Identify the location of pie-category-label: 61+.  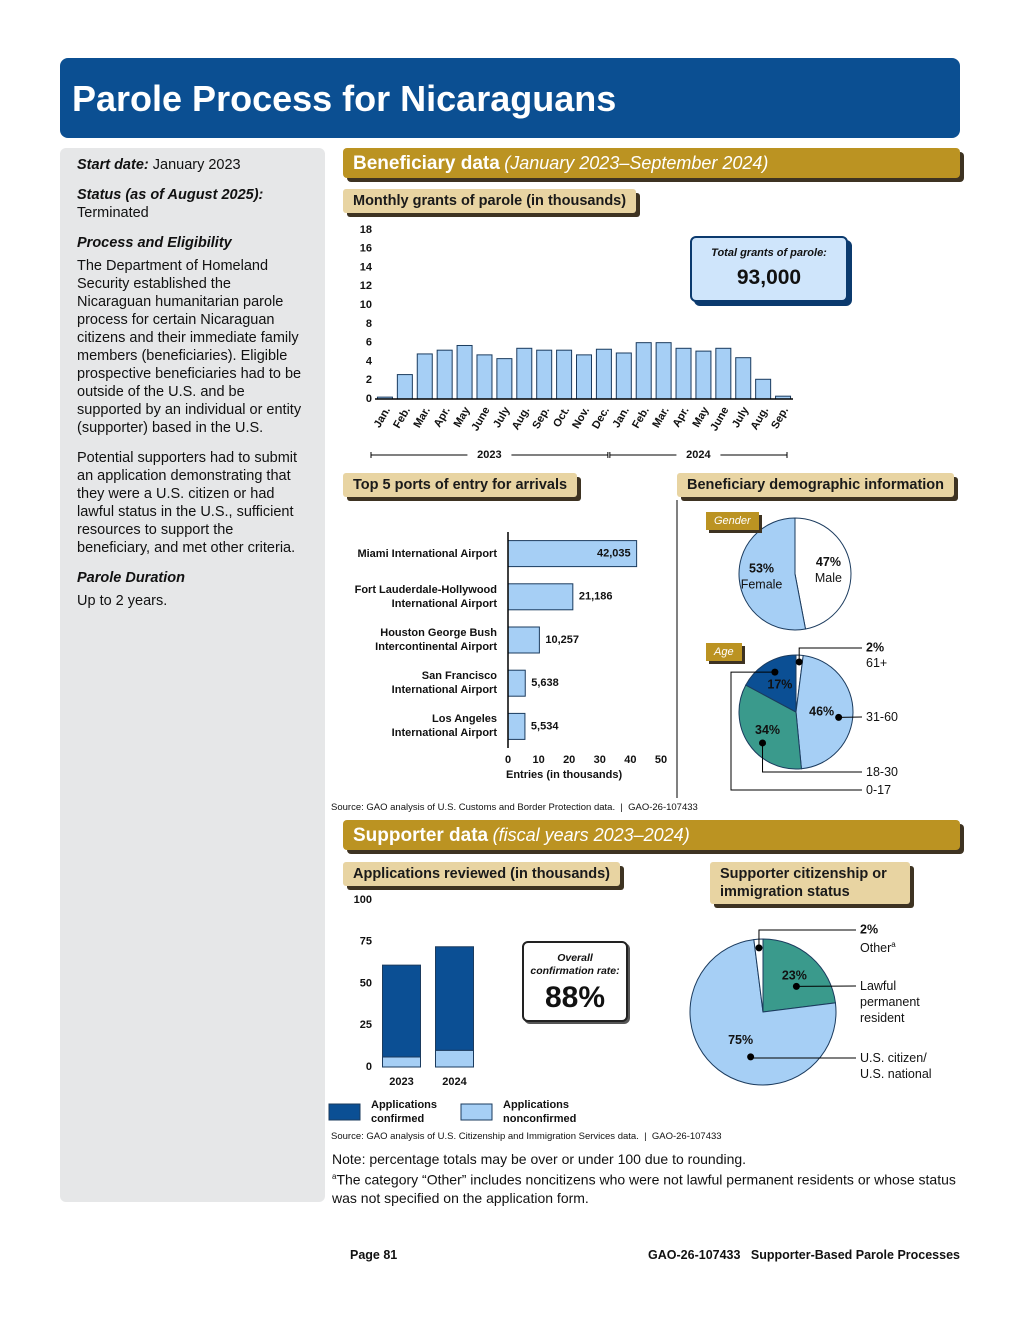
(911, 663).